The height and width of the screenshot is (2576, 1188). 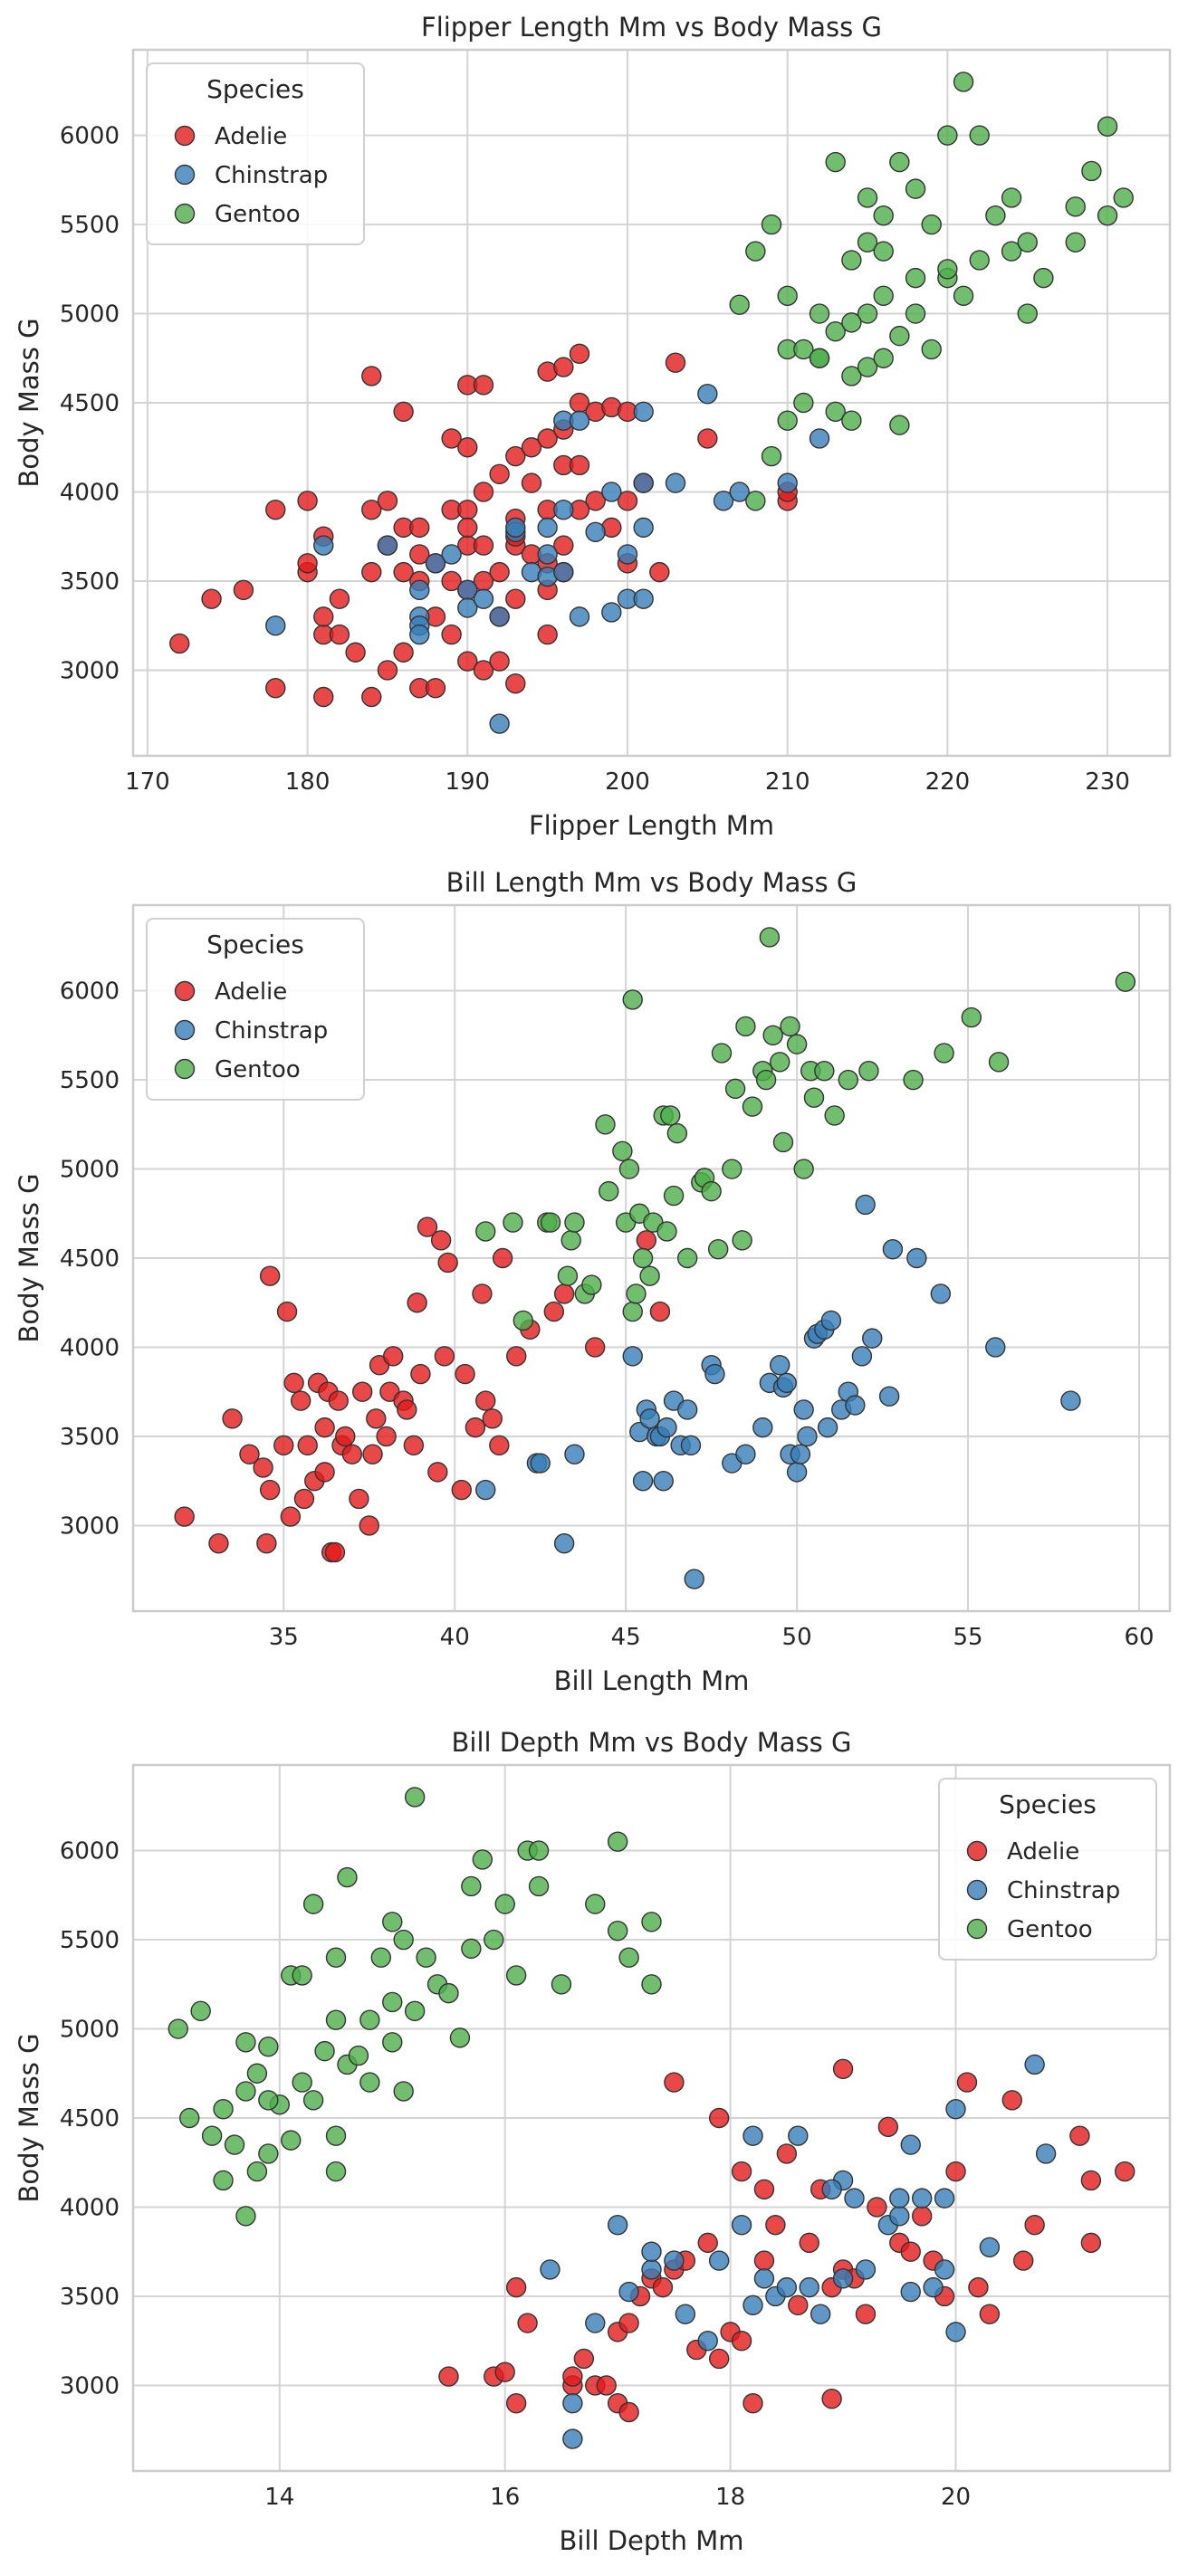 I want to click on legend-label-adelie: Adelie, so click(x=1043, y=1852).